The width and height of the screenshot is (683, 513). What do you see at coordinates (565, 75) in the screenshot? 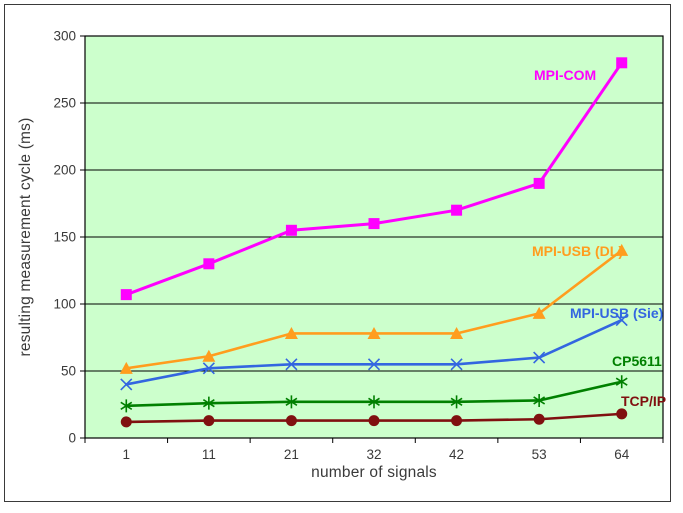
I see `series-label-mpi-com: MPI-COM` at bounding box center [565, 75].